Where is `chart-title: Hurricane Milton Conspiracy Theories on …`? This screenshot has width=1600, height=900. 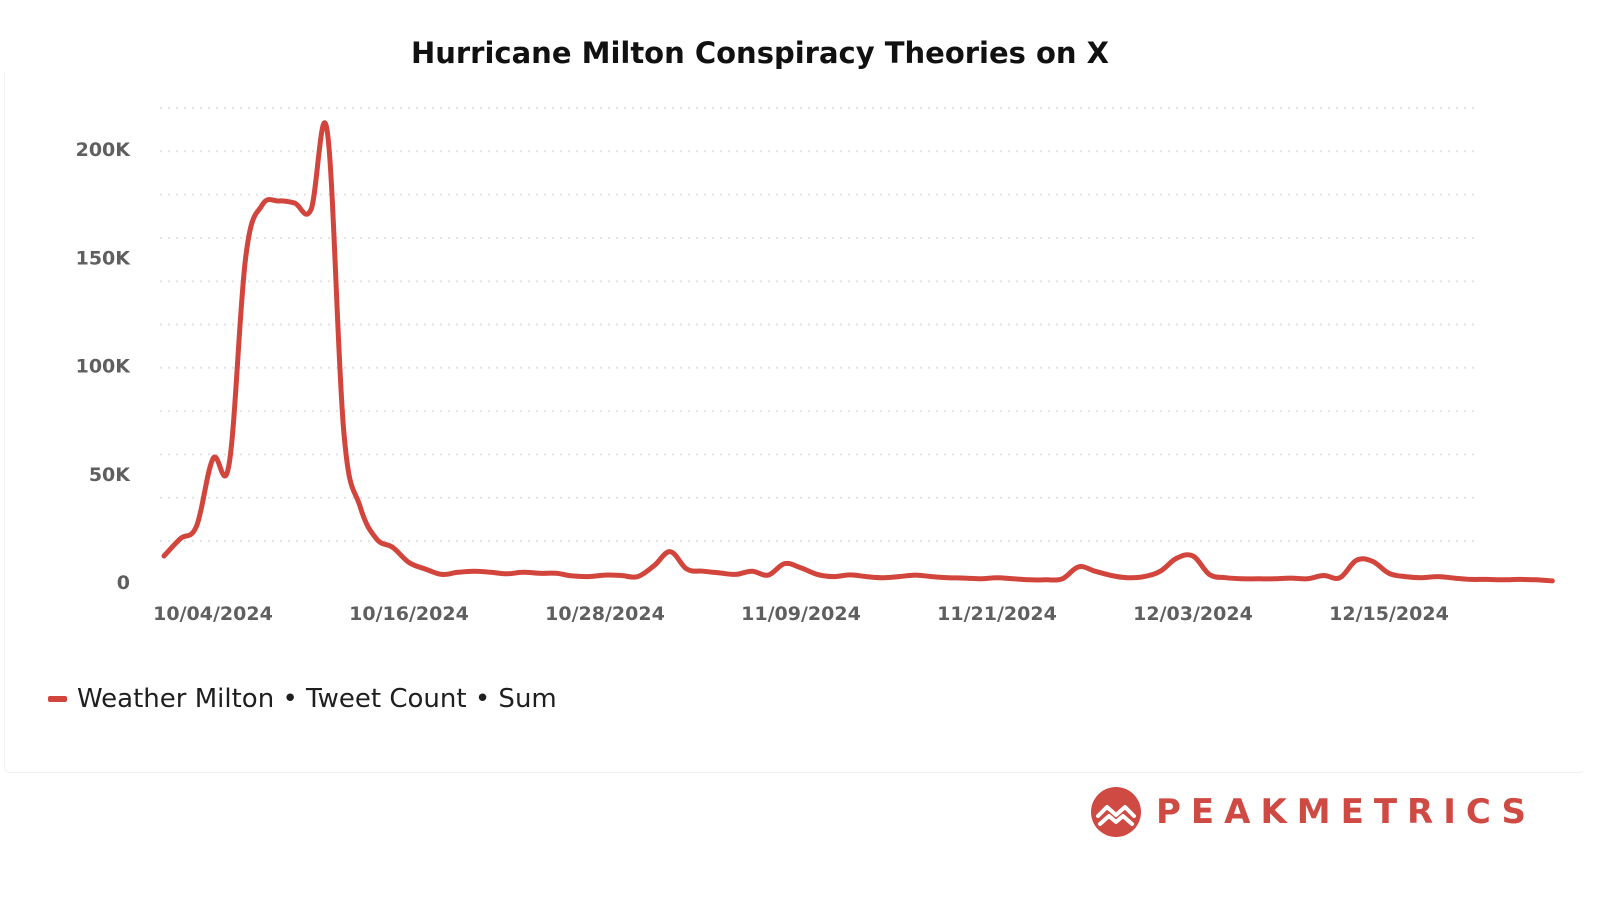
chart-title: Hurricane Milton Conspiracy Theories on … is located at coordinates (760, 53).